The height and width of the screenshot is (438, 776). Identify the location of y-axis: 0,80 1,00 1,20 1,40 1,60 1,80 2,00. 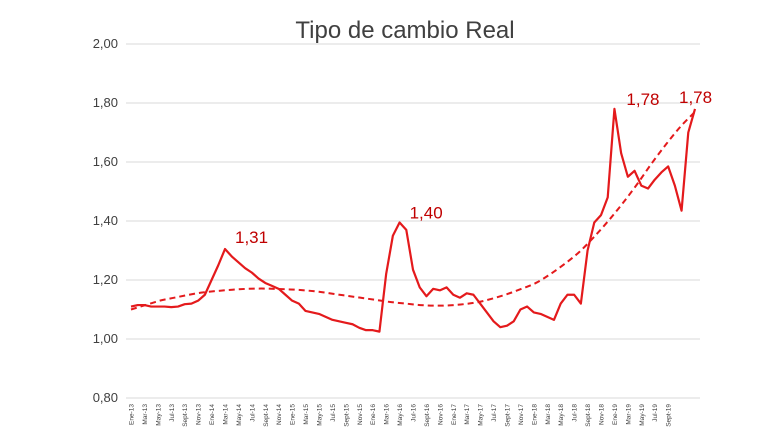
(105, 220).